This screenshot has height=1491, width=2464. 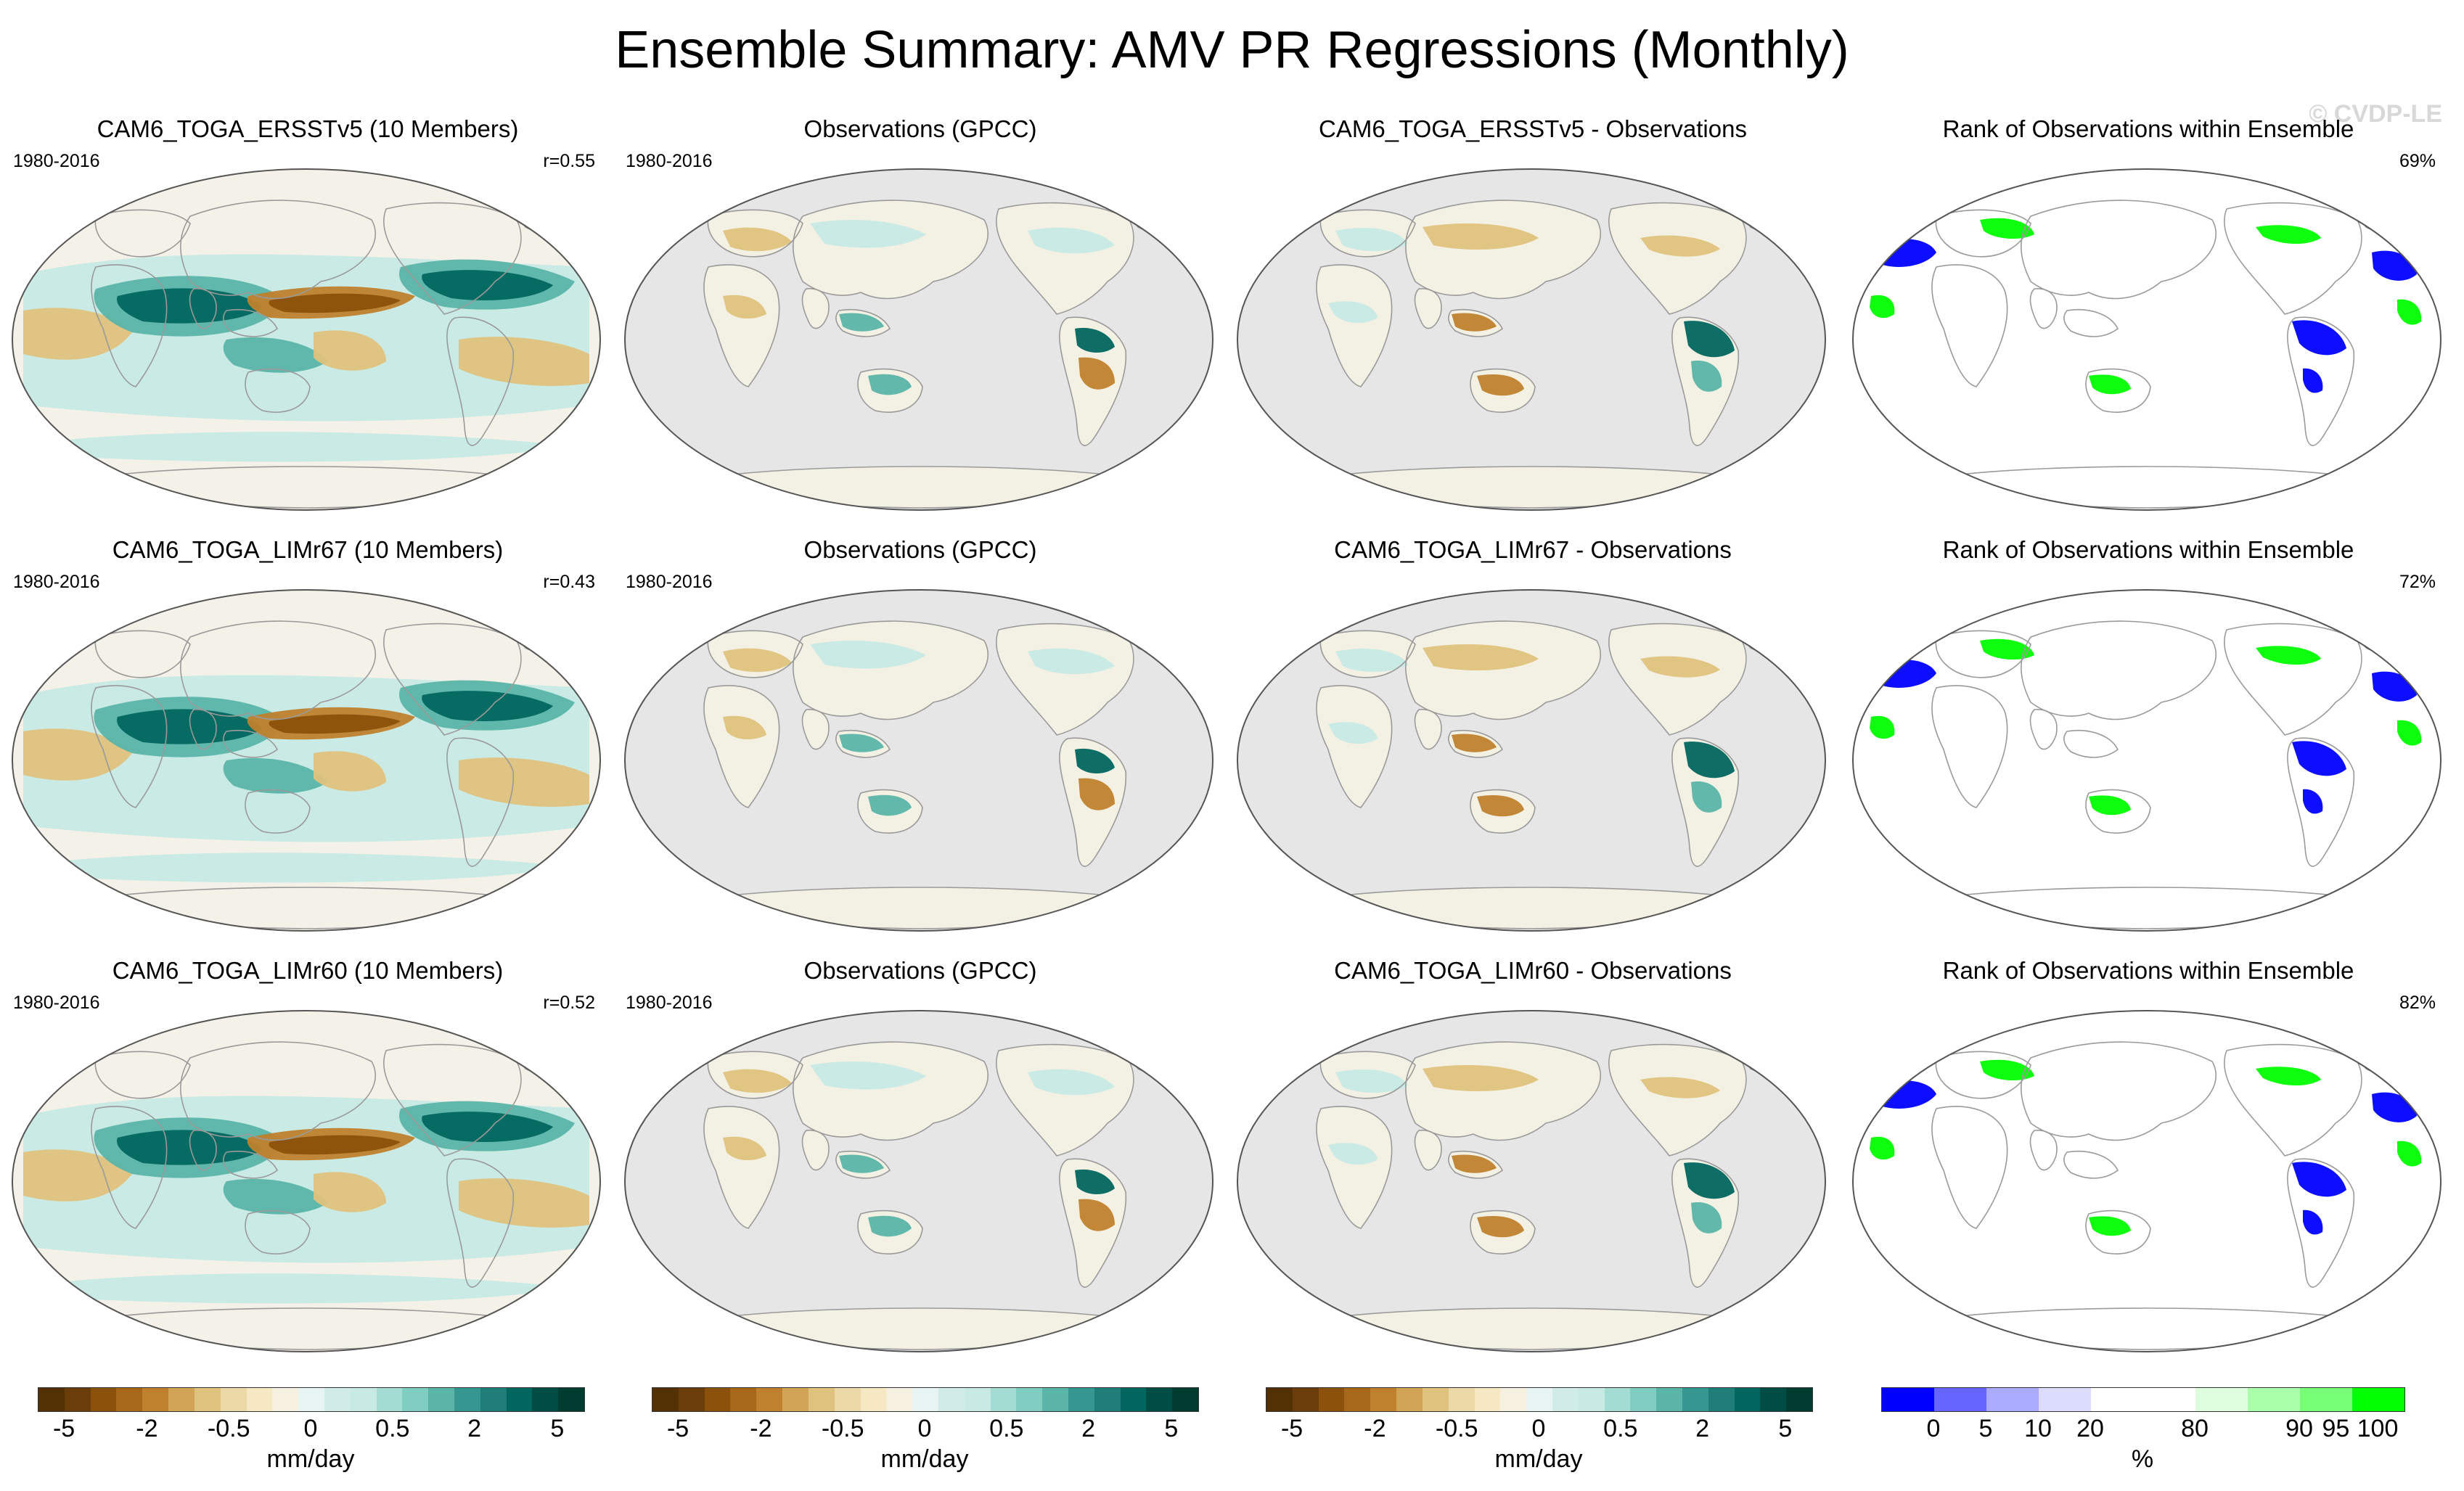 I want to click on map-panel-r2-c2: Observations (GPCC) 1980-2016, so click(x=920, y=738).